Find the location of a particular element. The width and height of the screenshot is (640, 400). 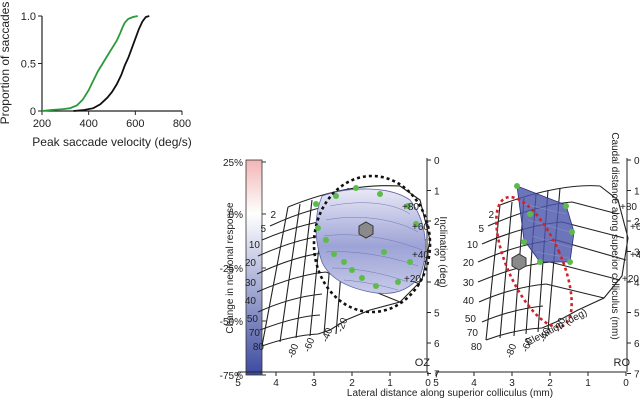

sc-map-oz is located at coordinates (344, 260).